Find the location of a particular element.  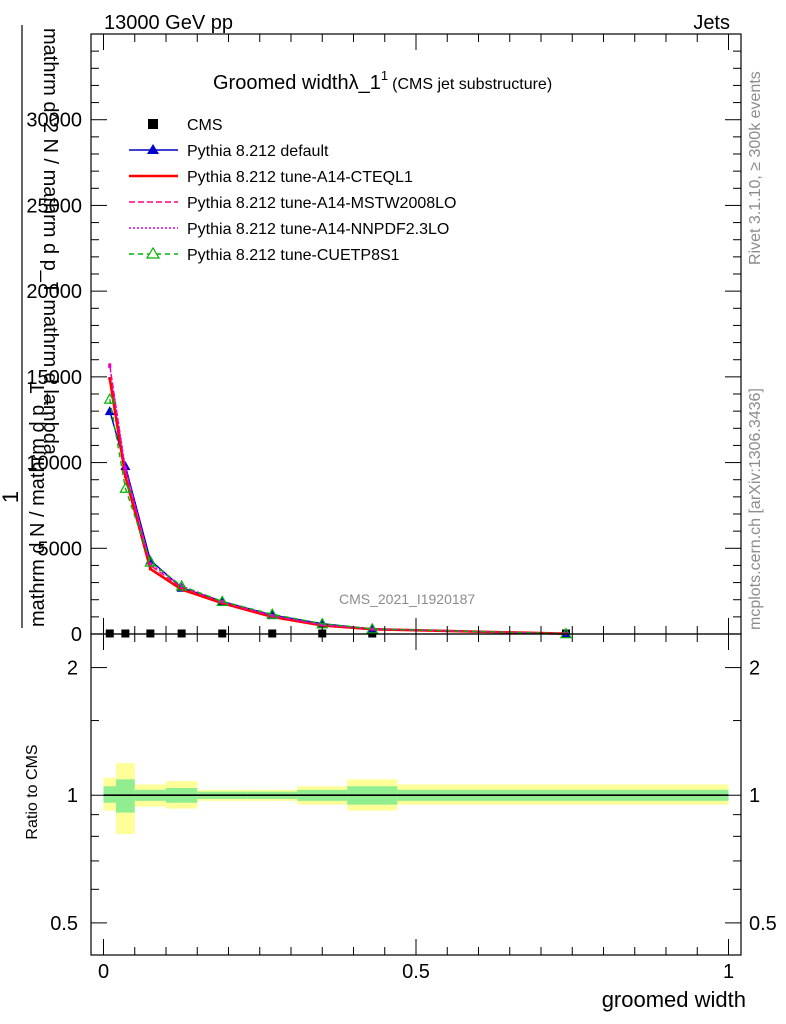

y-axis-label-line1: mathrm d N / mathrm d p_T is located at coordinates (38, 504).